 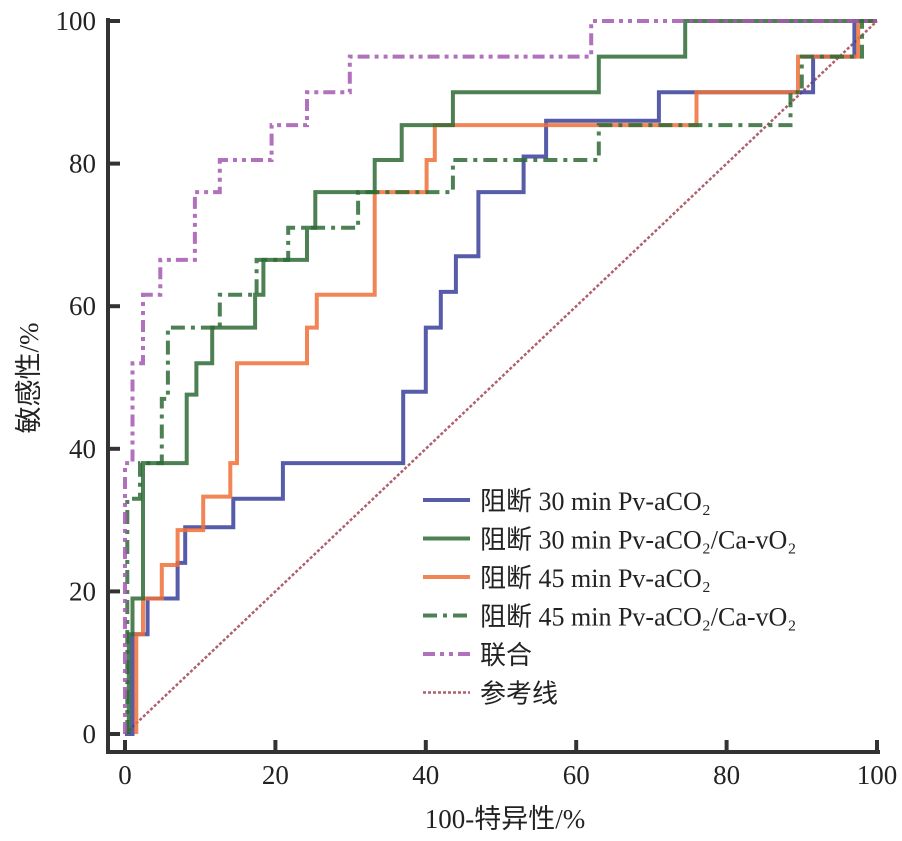 What do you see at coordinates (506, 655) in the screenshot?
I see `legend-label-4: 联合` at bounding box center [506, 655].